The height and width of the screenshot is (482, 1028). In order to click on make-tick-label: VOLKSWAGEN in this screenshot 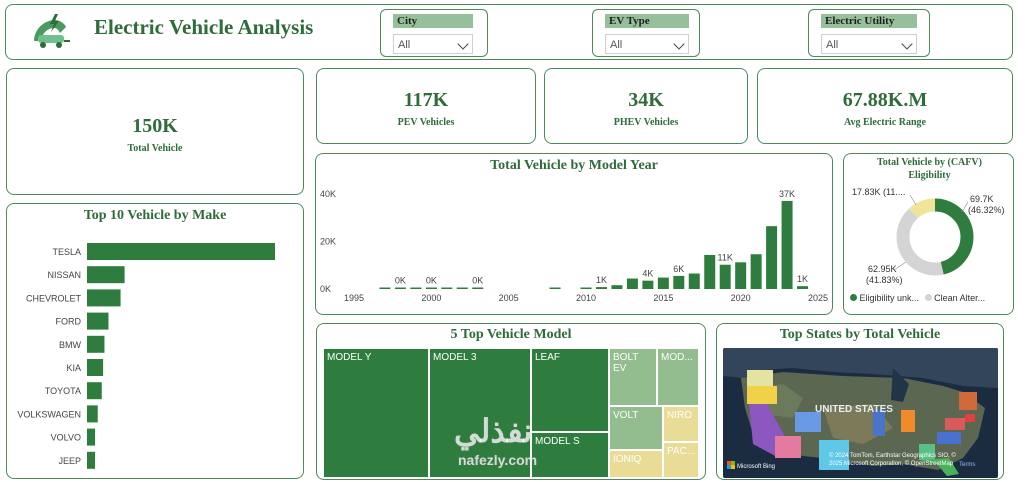, I will do `click(49, 414)`.